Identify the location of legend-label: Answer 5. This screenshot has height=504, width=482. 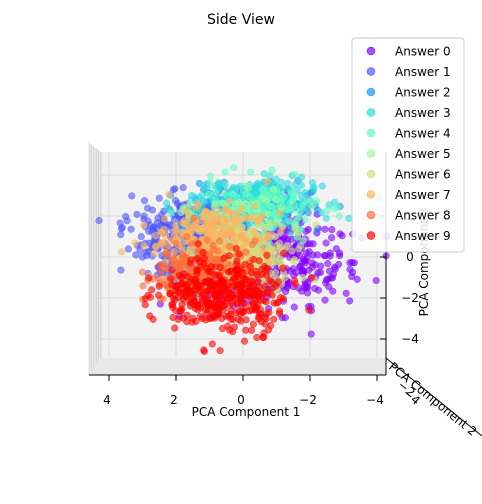
(423, 154).